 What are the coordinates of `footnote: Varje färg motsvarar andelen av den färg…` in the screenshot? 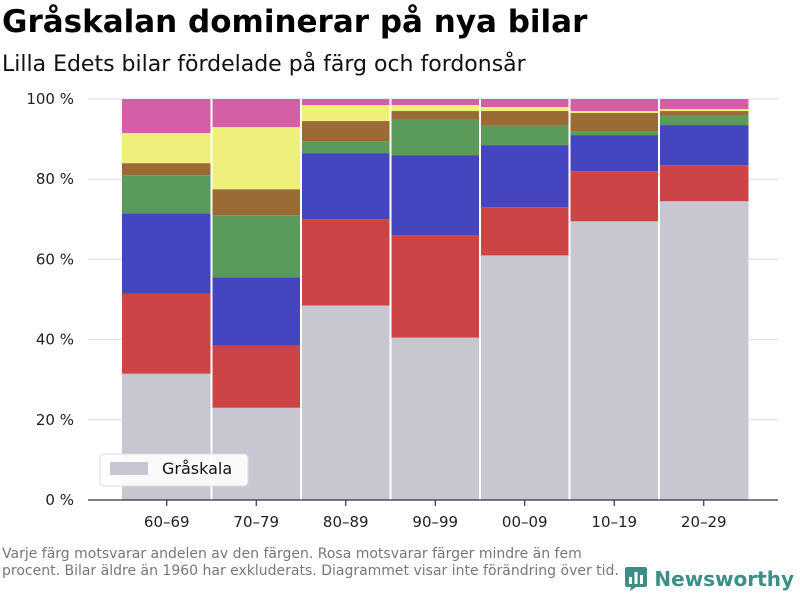 It's located at (310, 562).